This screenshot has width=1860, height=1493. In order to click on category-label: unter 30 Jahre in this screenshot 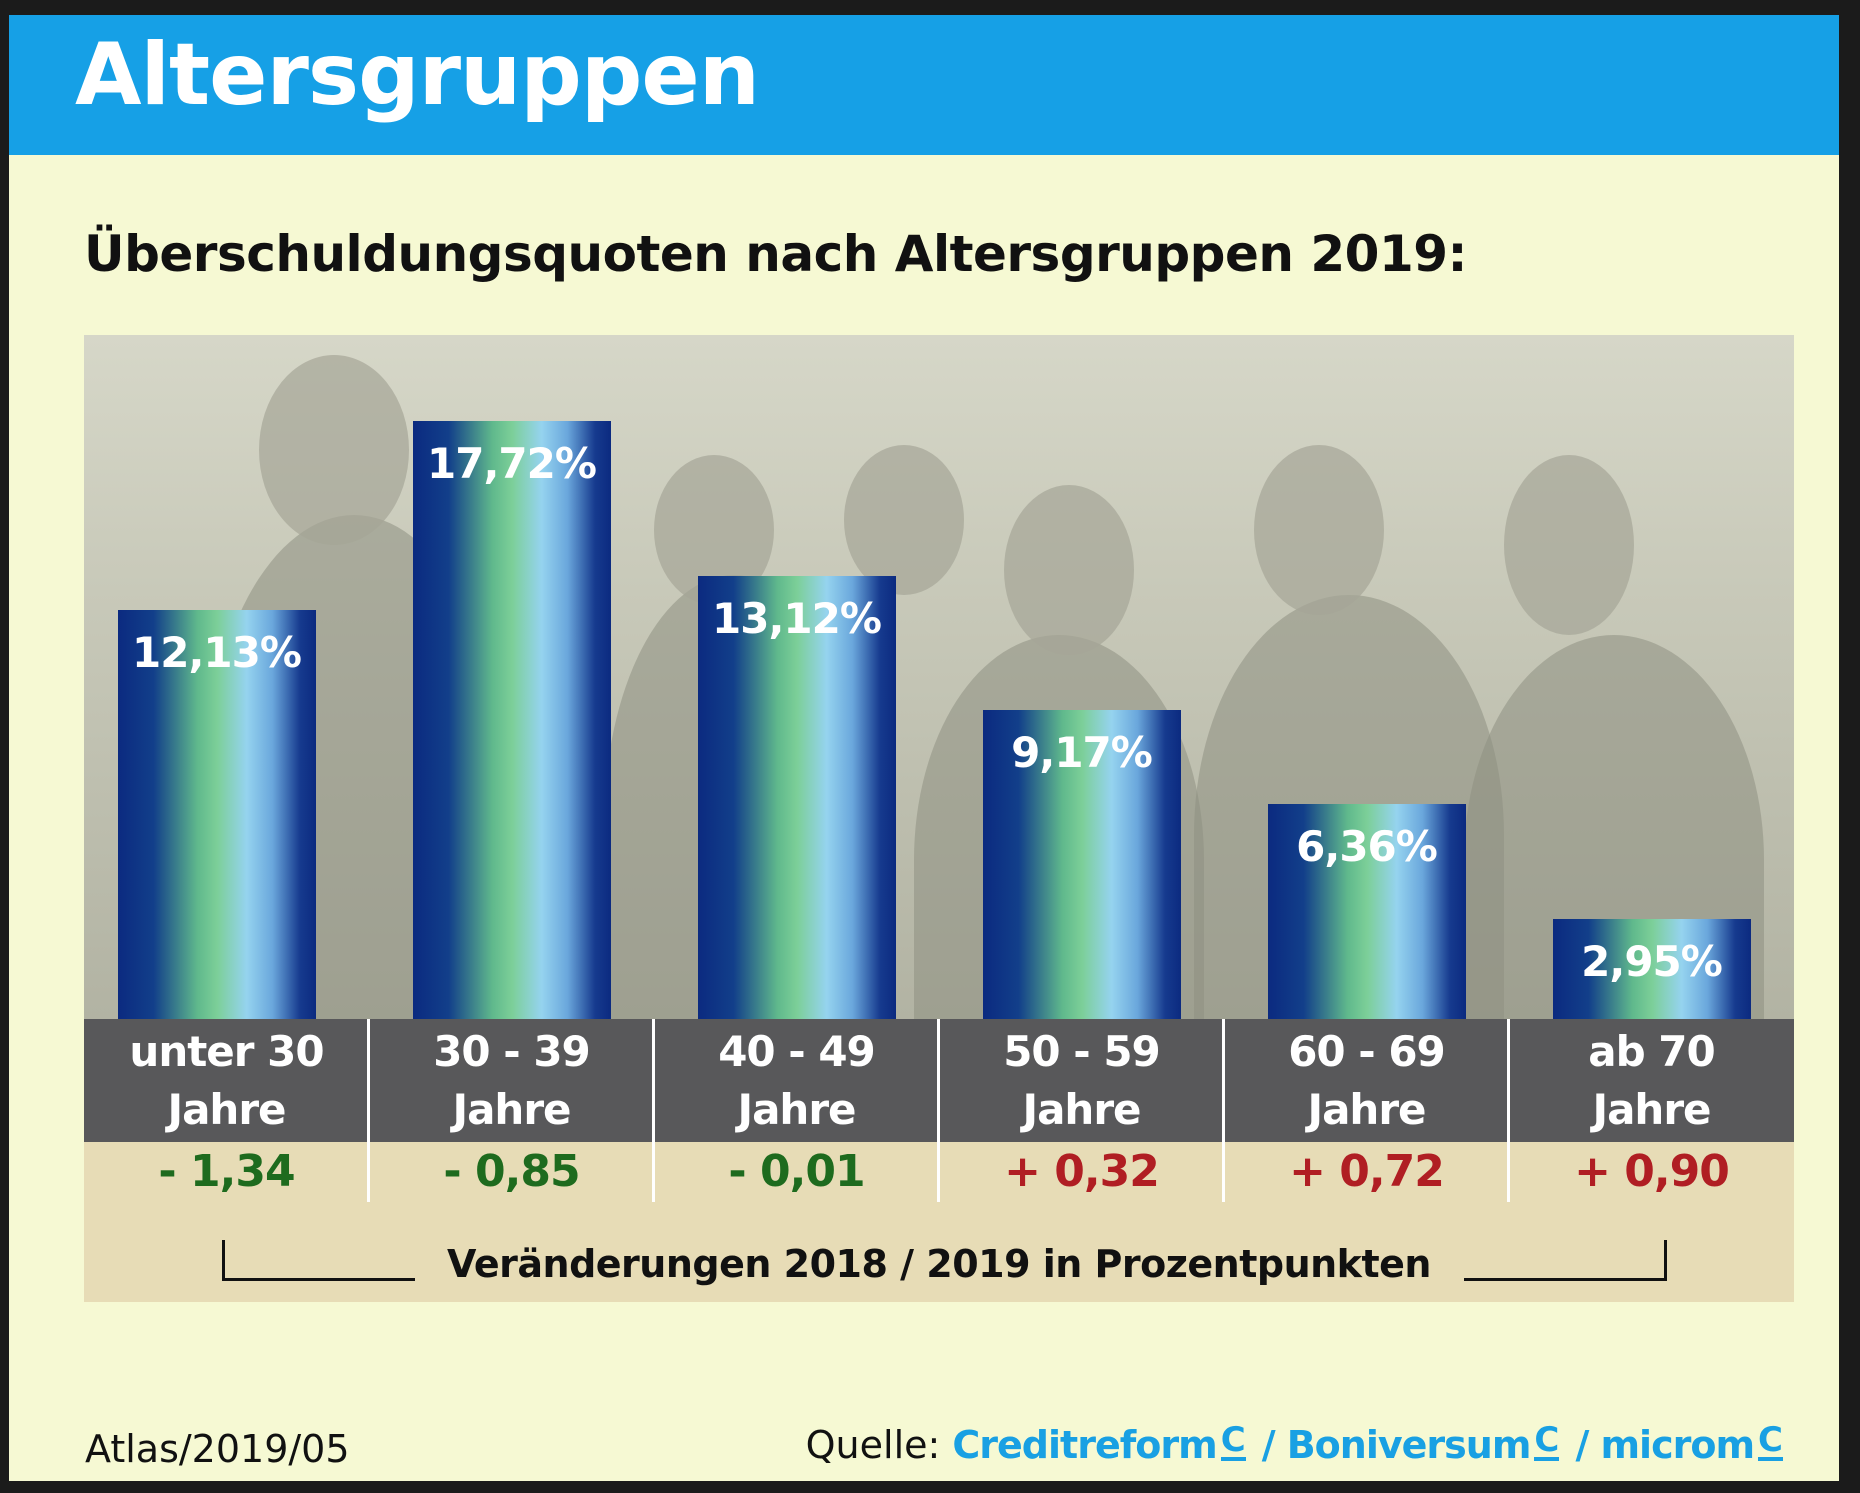, I will do `click(226, 1080)`.